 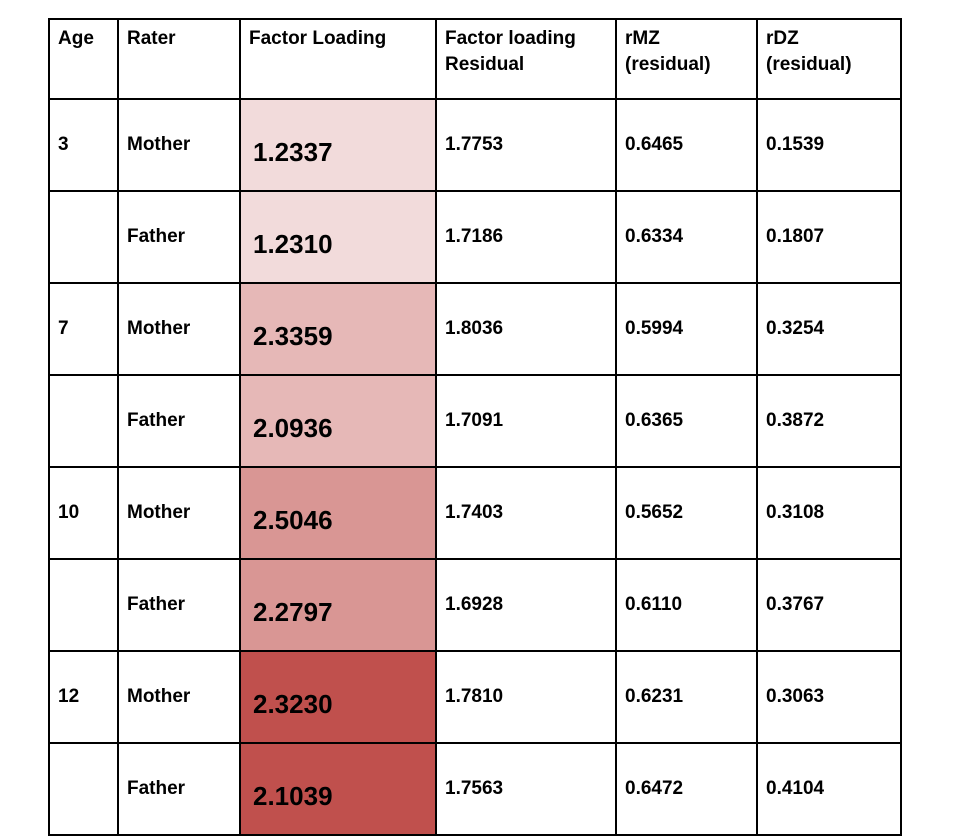 What do you see at coordinates (829, 237) in the screenshot?
I see `rdz-cell: 0.1807` at bounding box center [829, 237].